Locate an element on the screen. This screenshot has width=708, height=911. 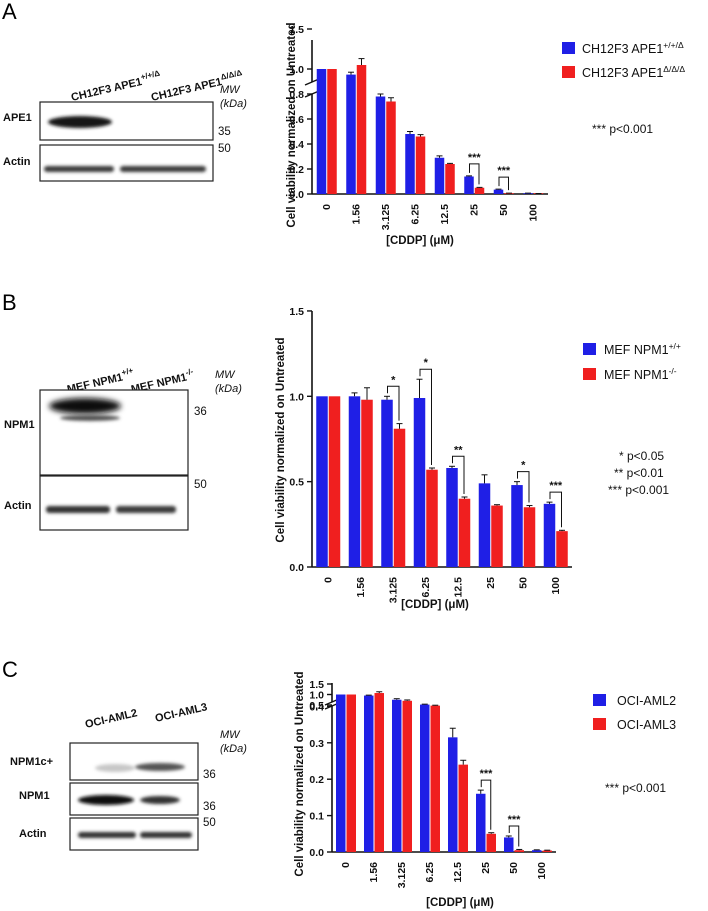
blot-frame-actin-b is located at coordinates (114, 503).